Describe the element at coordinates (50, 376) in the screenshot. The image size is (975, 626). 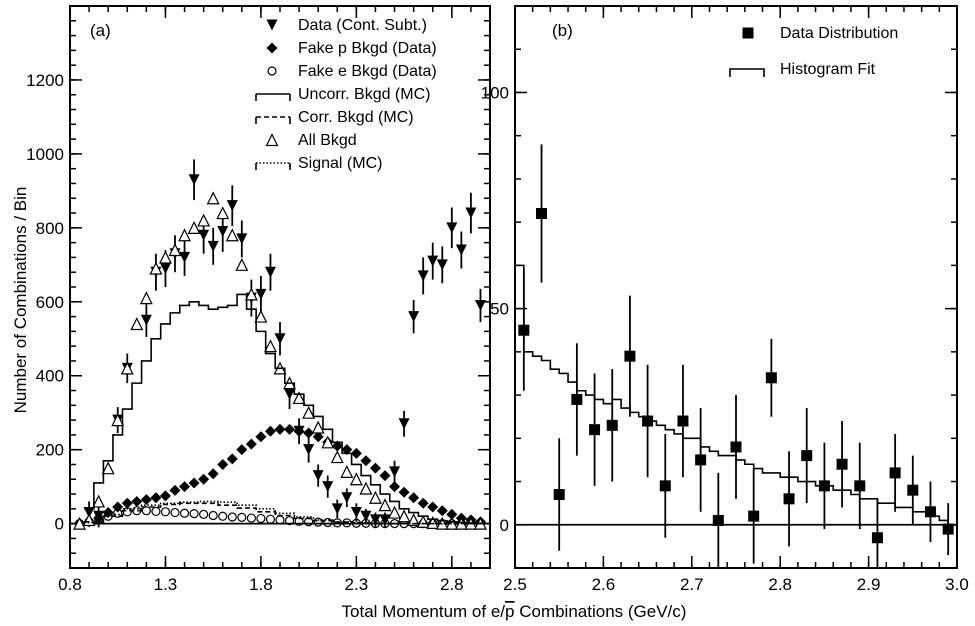
I see `y-tick-label: 400` at that location.